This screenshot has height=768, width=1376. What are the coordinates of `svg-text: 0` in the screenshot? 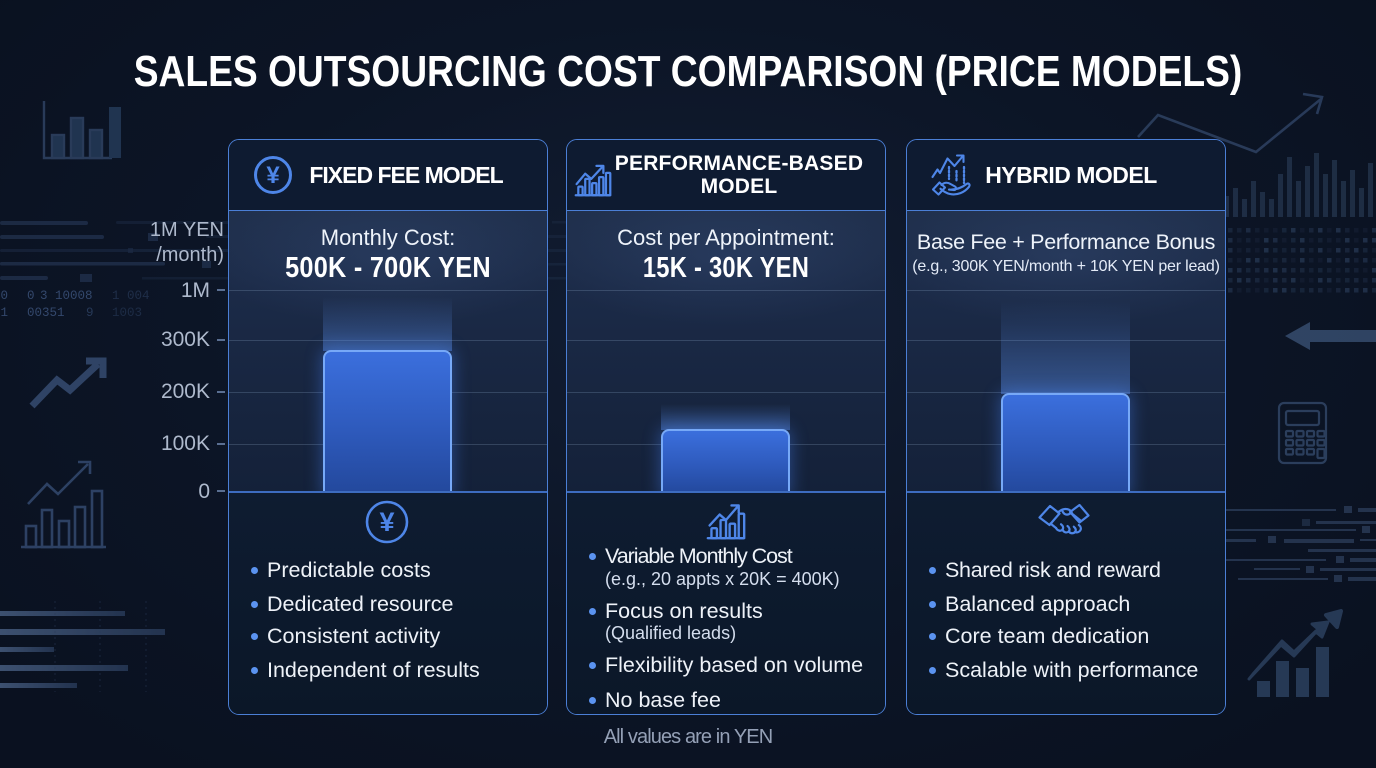 It's located at (31, 296).